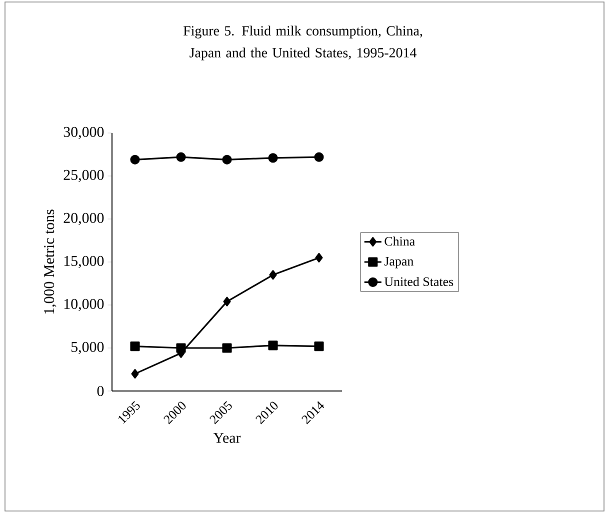 The width and height of the screenshot is (606, 513). I want to click on y-axis-title: 1,000 Metric tons, so click(50, 262).